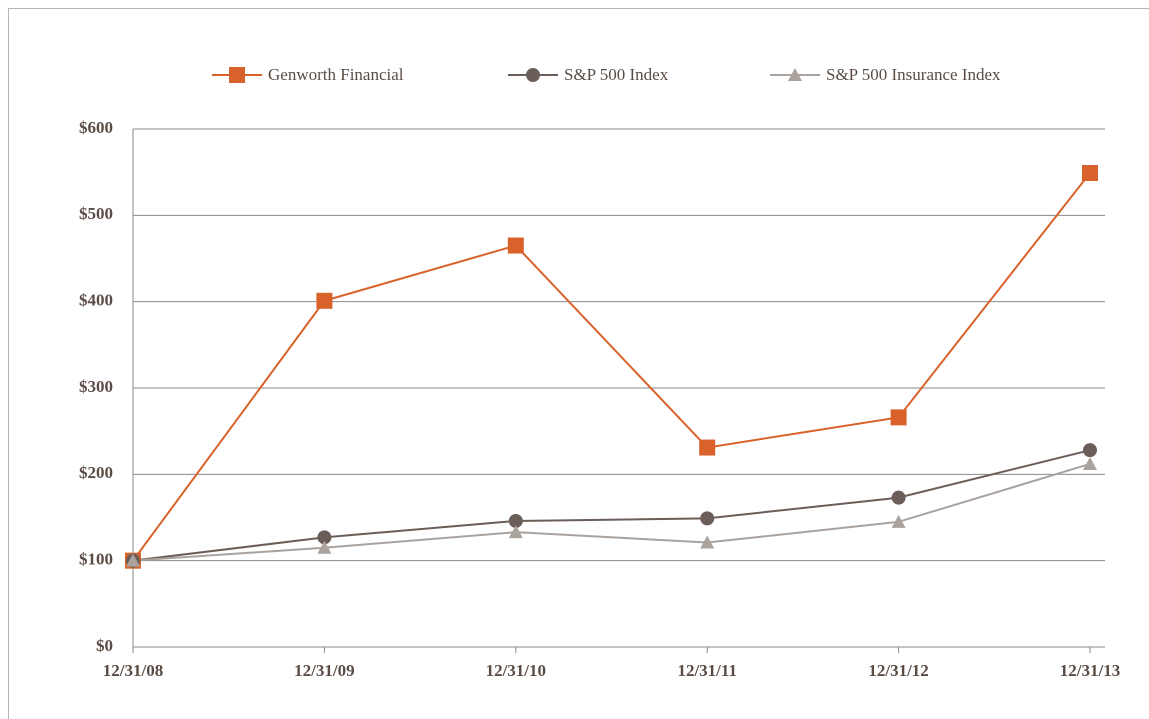  What do you see at coordinates (616, 74) in the screenshot?
I see `legend-label: S&P 500 Index` at bounding box center [616, 74].